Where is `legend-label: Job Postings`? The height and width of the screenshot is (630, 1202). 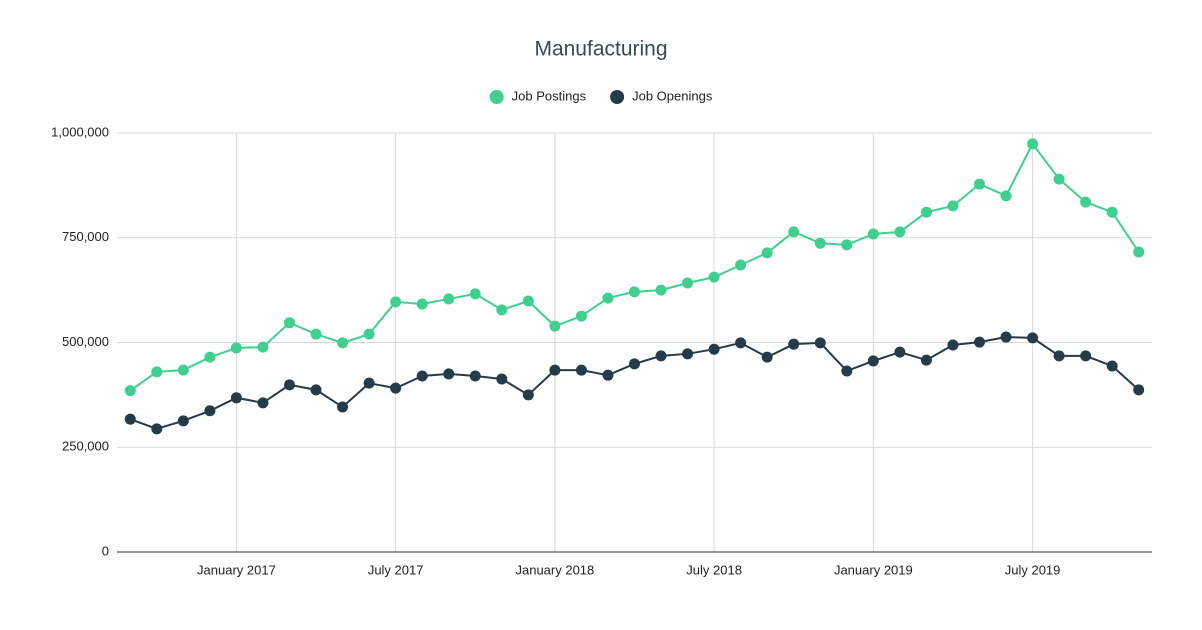
legend-label: Job Postings is located at coordinates (549, 95).